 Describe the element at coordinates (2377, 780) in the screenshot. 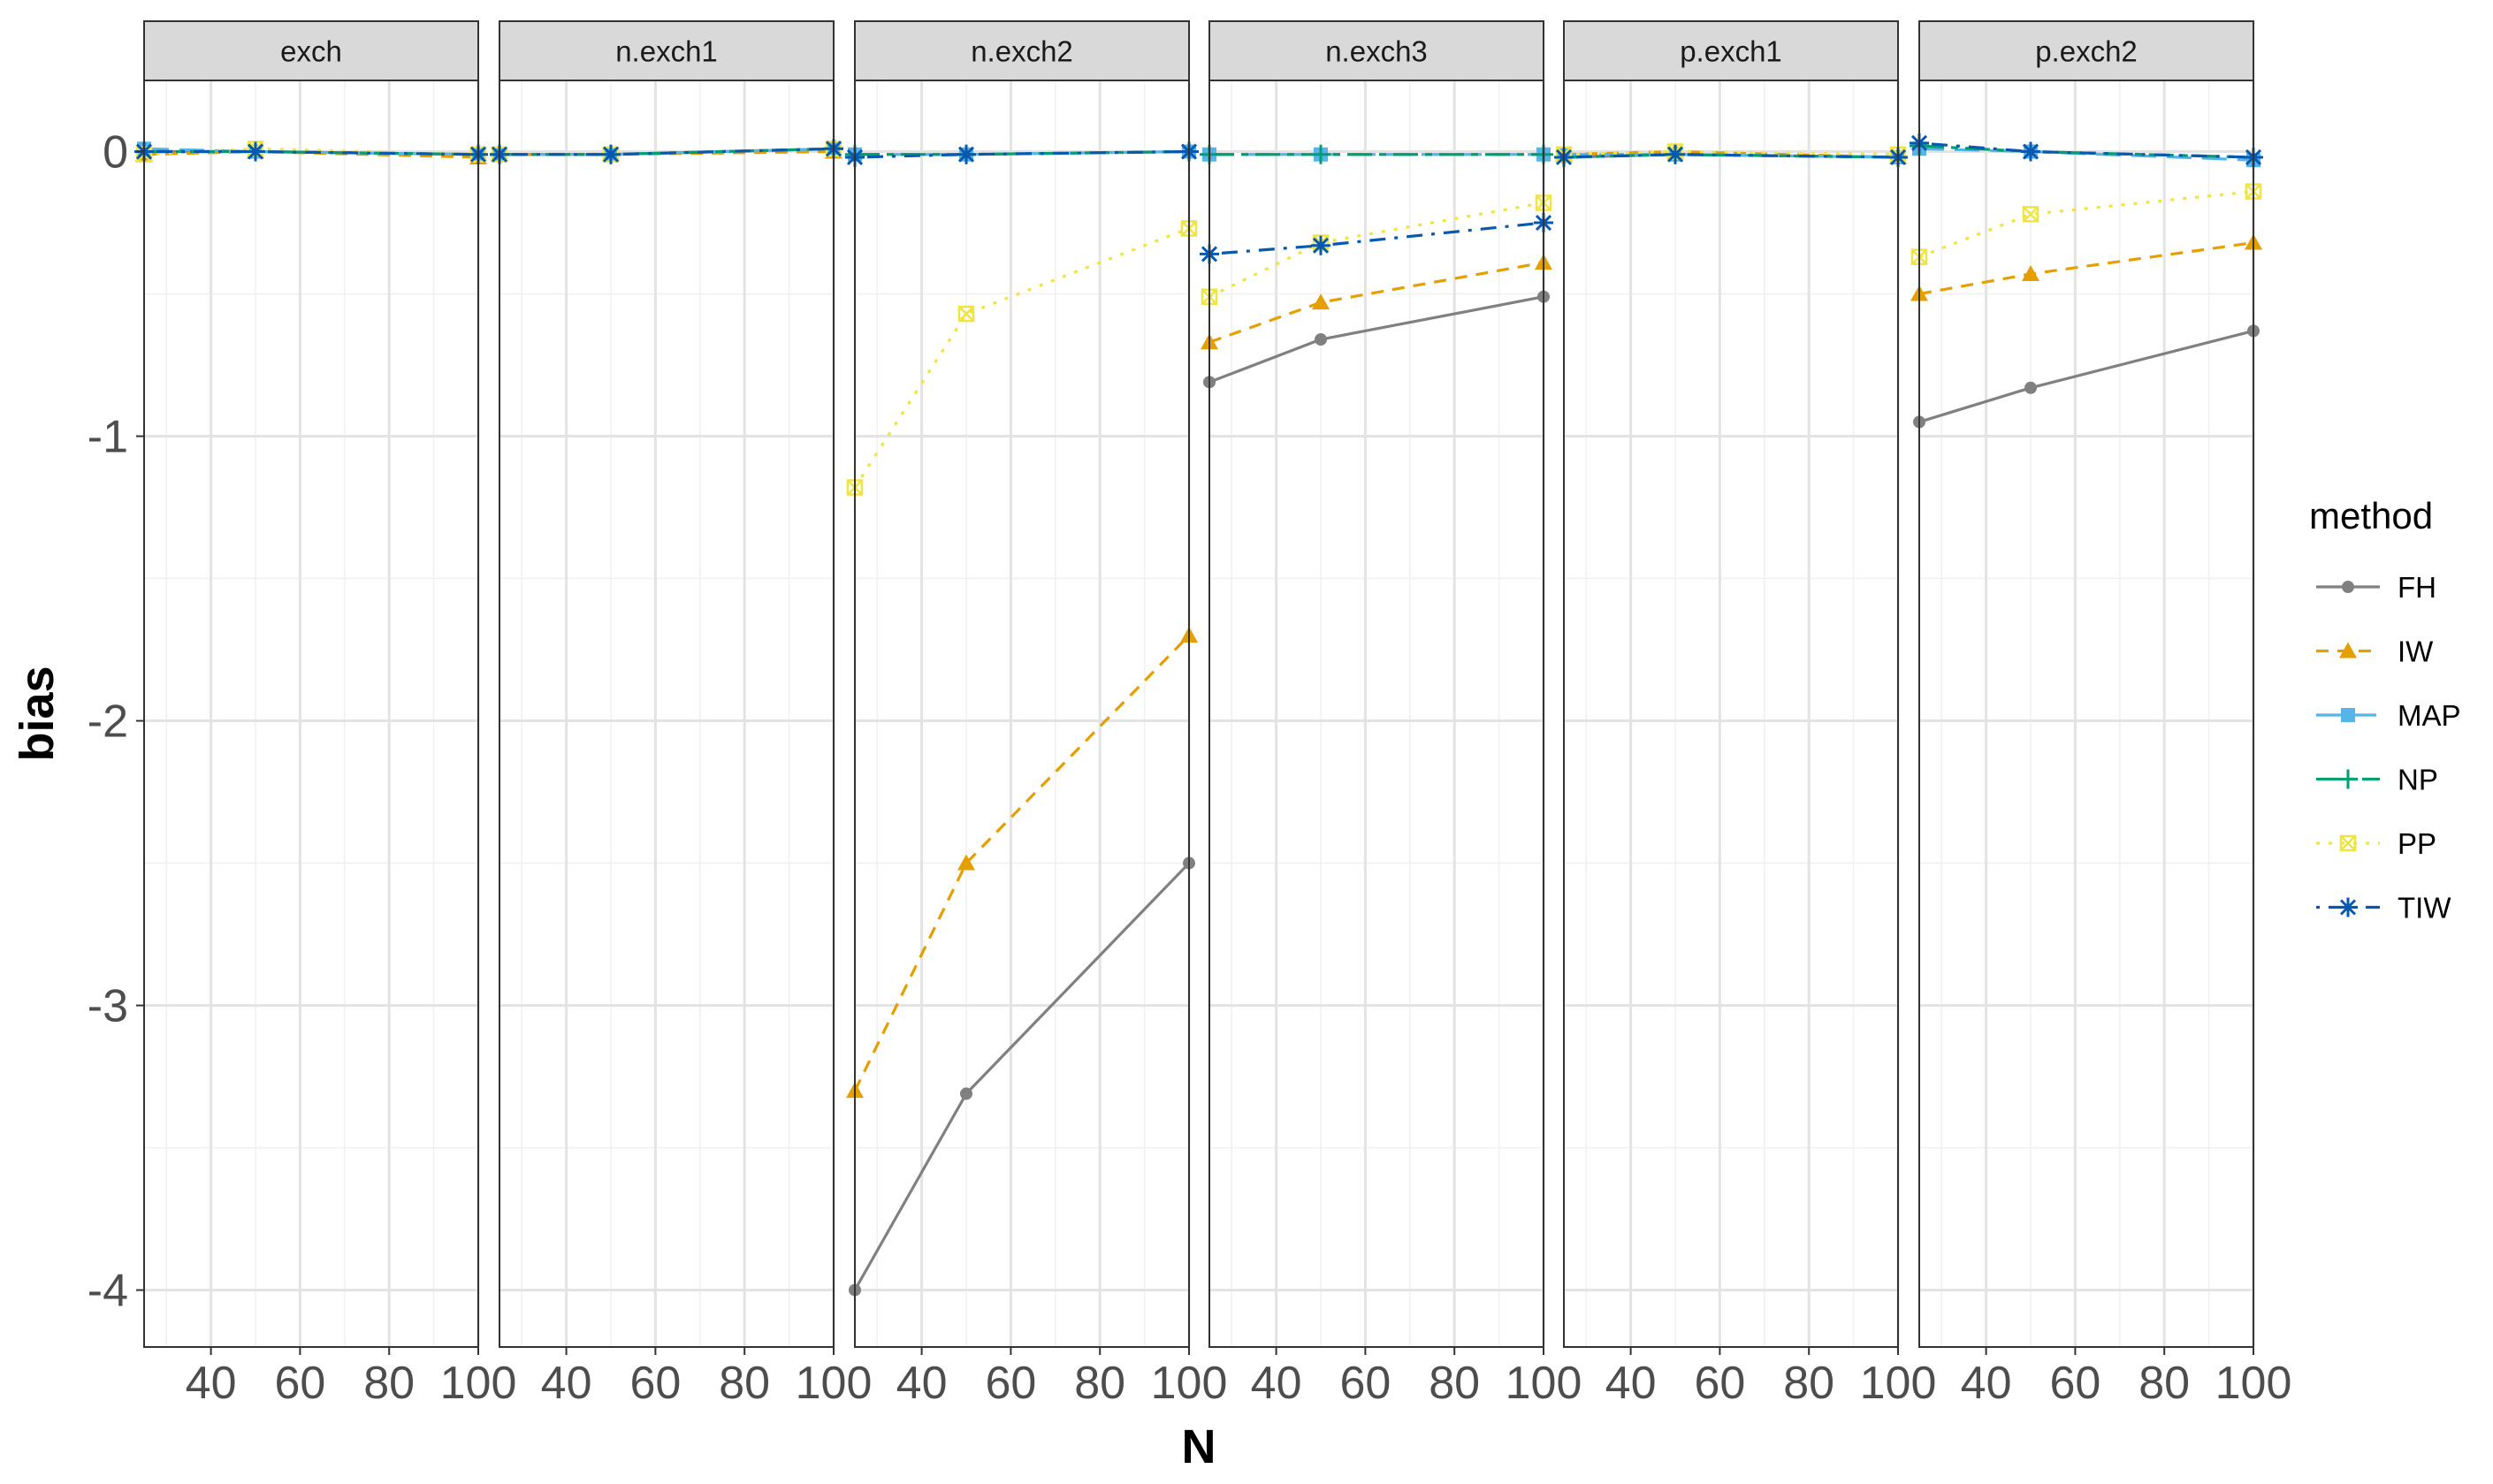

I see `legend-item-NP: NP` at that location.